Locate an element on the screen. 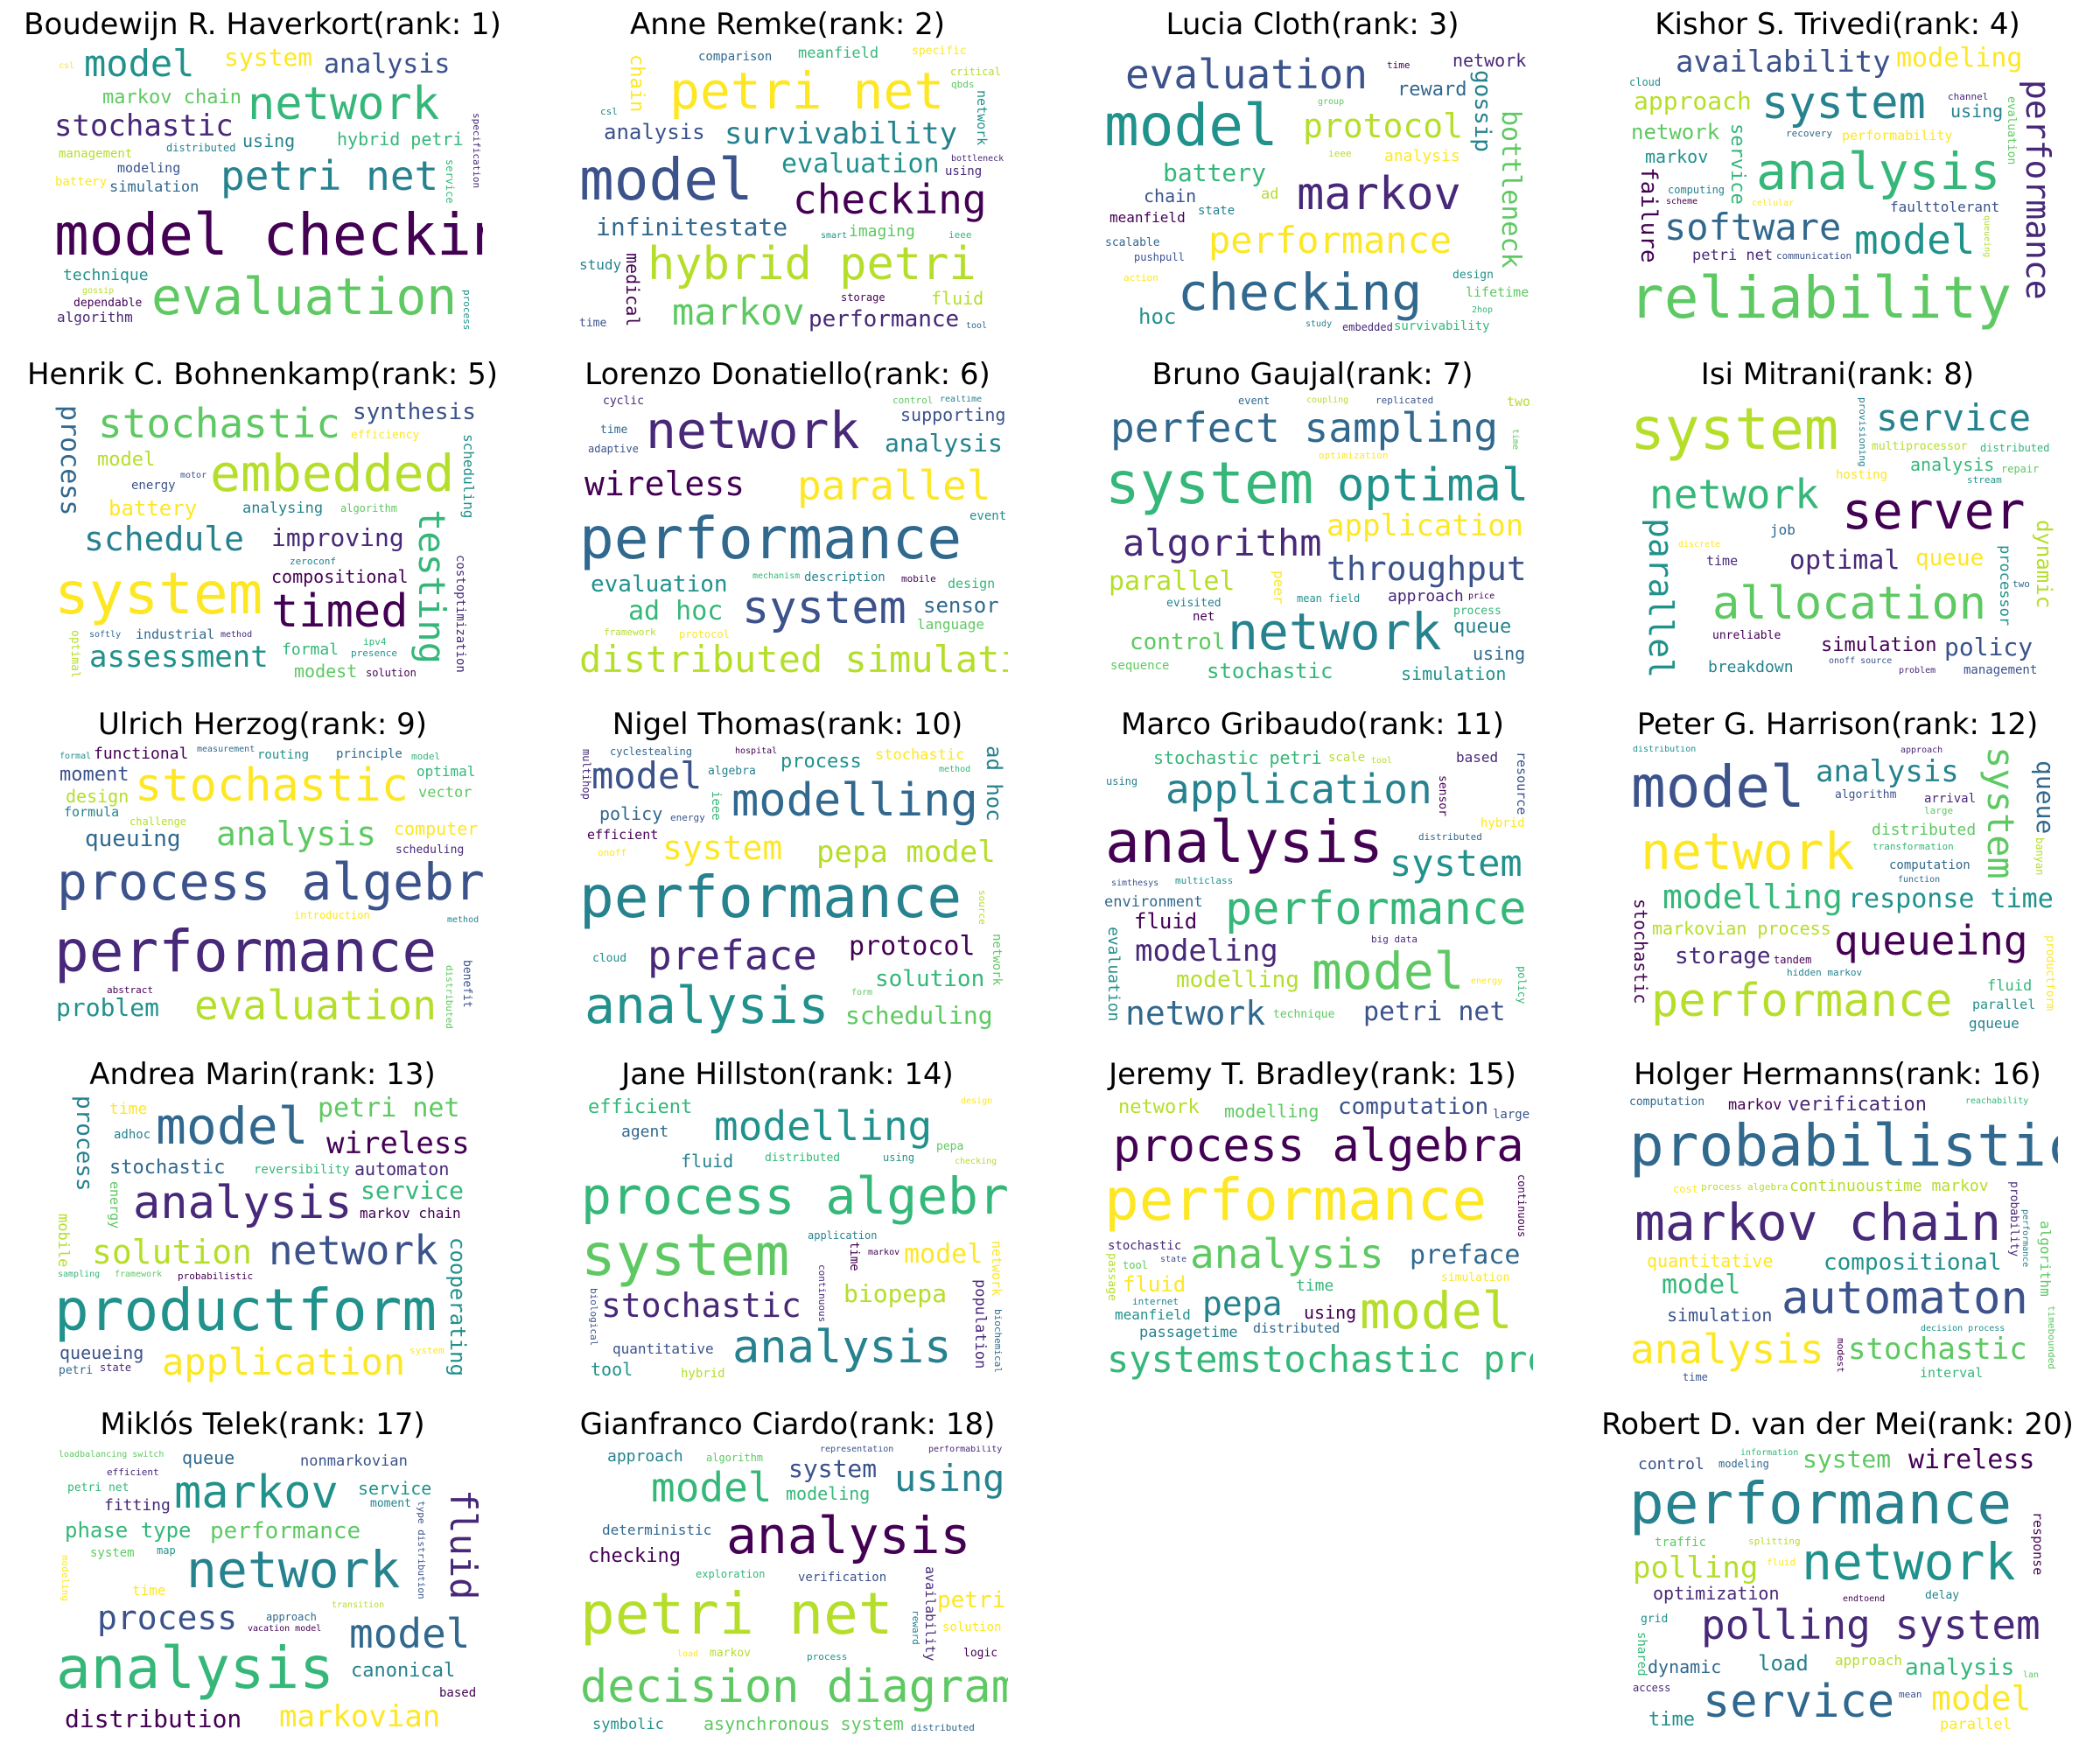  cloud-word: fitting is located at coordinates (137, 1505).